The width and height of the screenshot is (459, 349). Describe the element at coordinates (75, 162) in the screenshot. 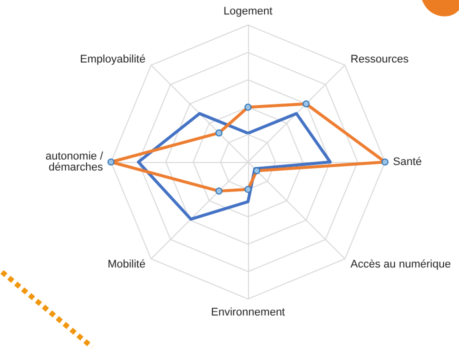

I see `spoke-label: autonomie / démarches` at that location.